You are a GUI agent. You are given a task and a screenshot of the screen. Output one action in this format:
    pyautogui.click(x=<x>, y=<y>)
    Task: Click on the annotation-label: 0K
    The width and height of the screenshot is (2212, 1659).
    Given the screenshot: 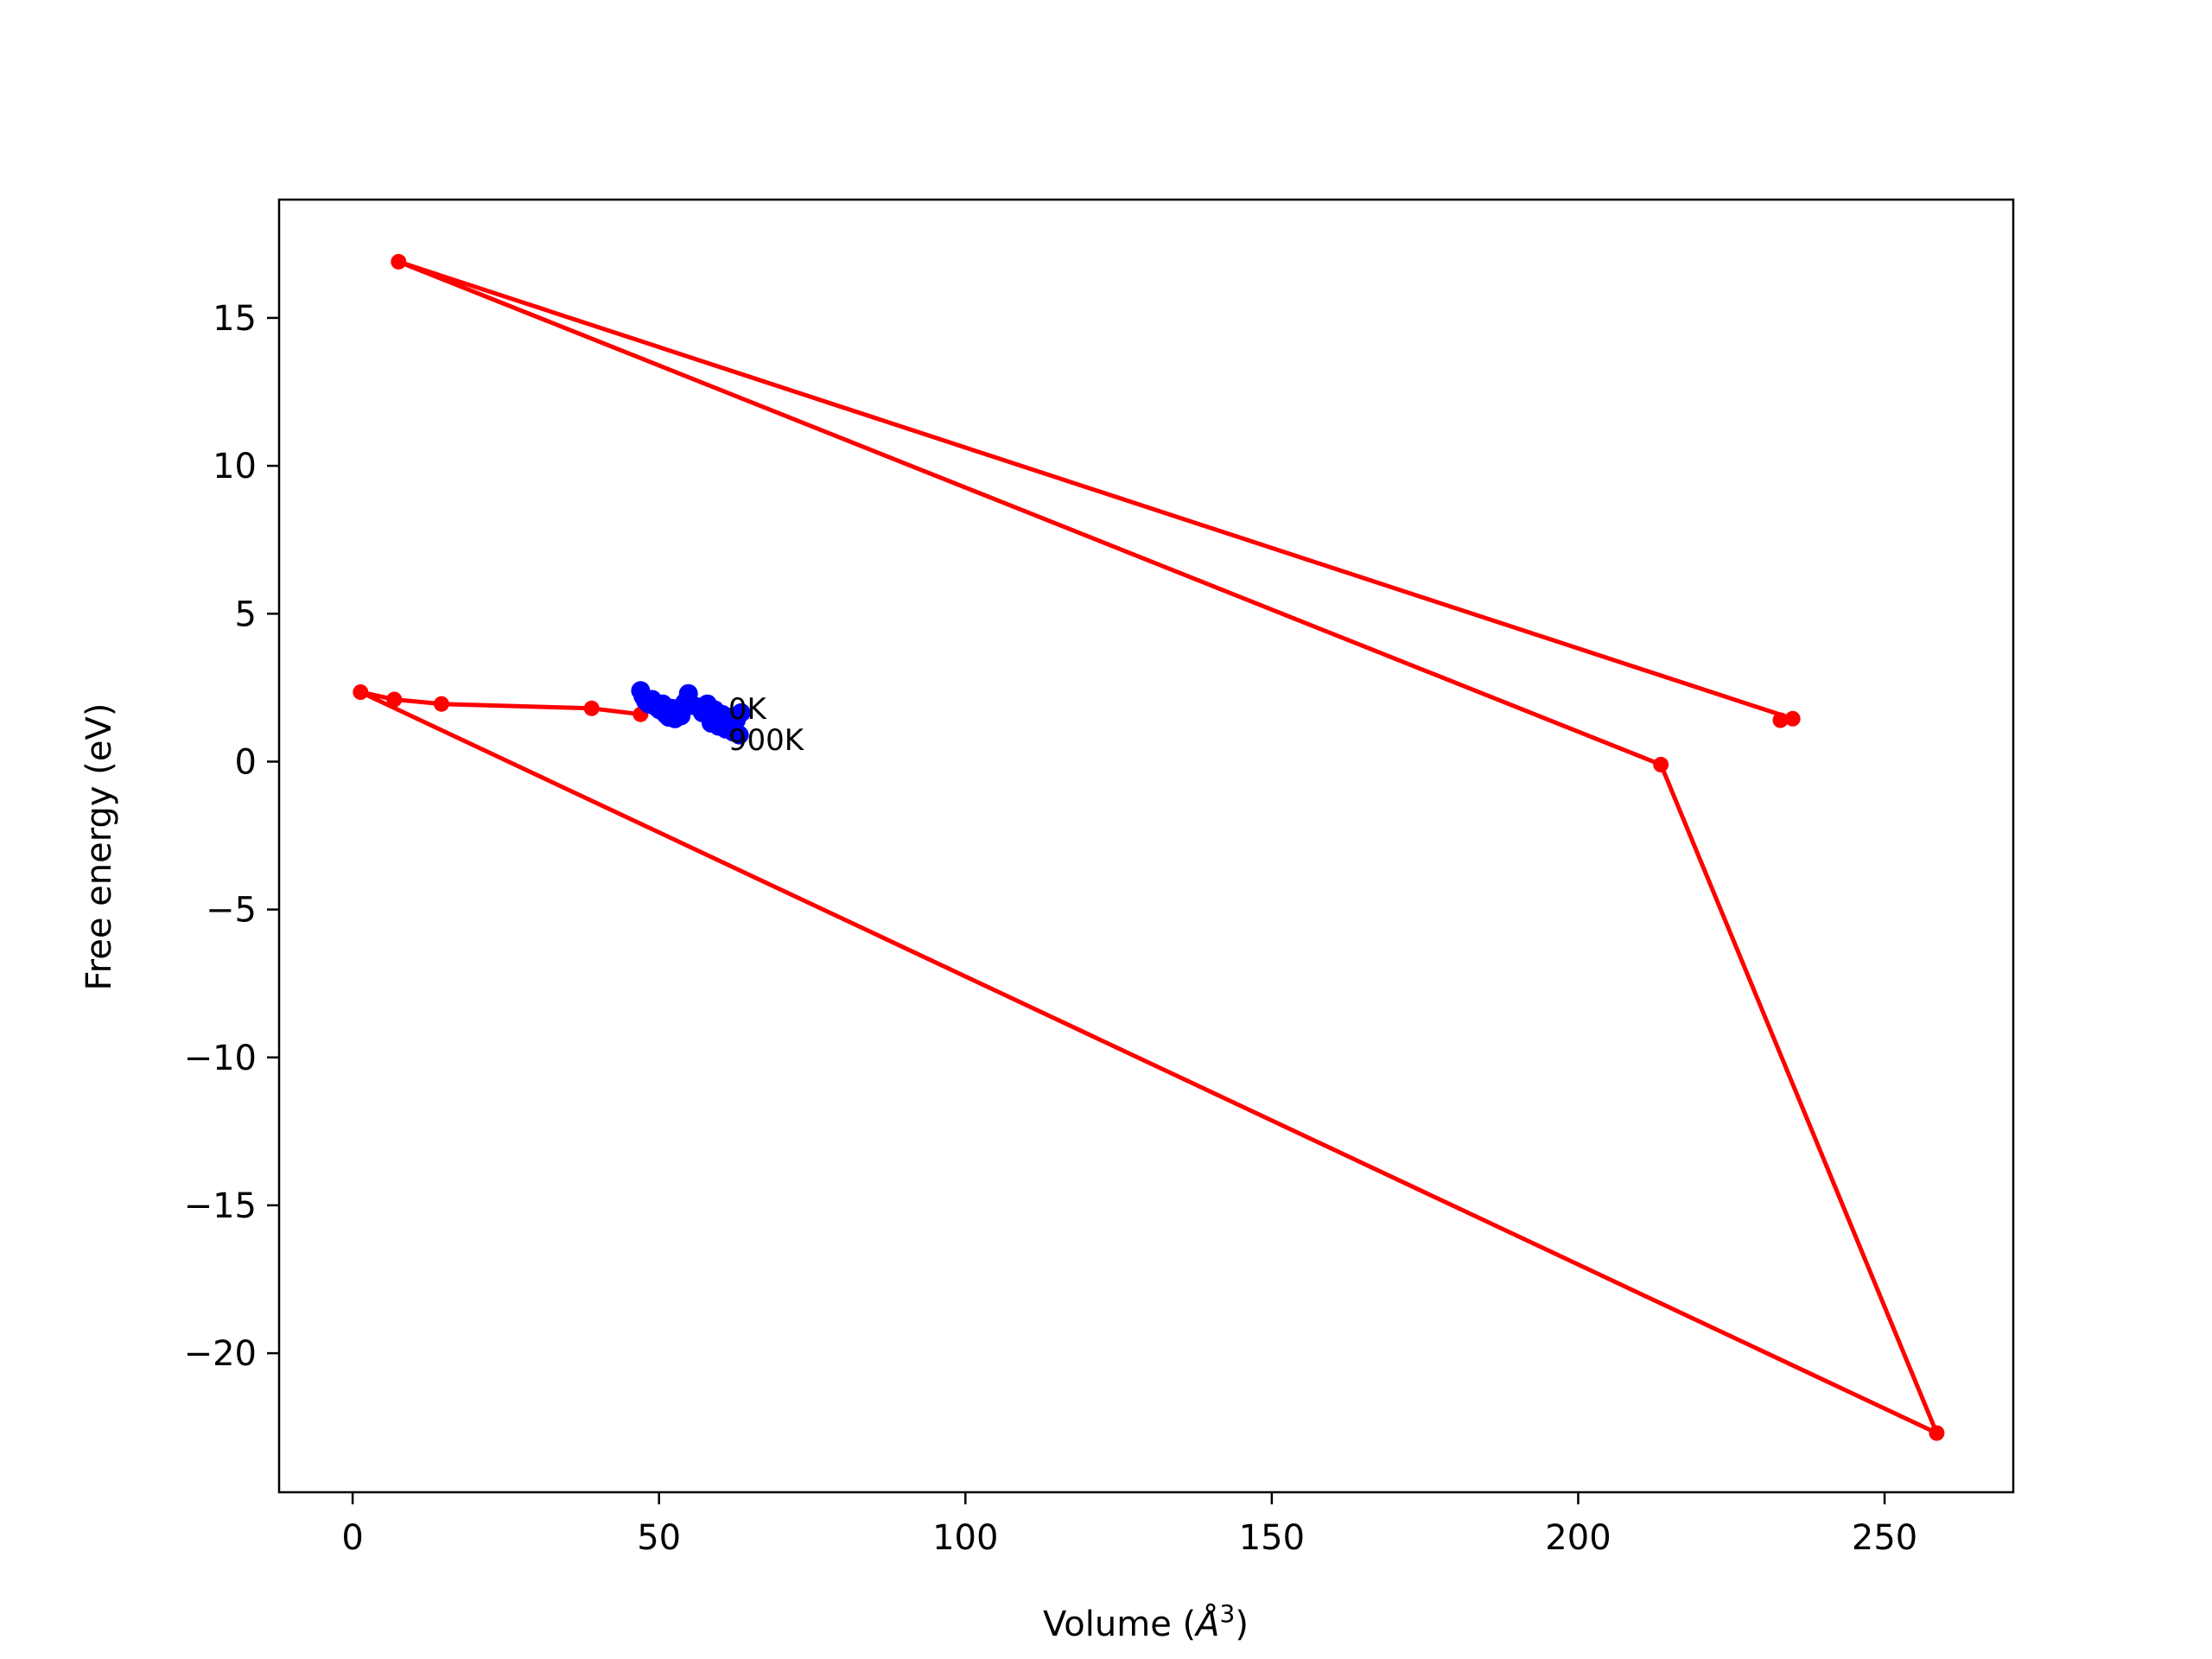 What is the action you would take?
    pyautogui.click(x=748, y=709)
    